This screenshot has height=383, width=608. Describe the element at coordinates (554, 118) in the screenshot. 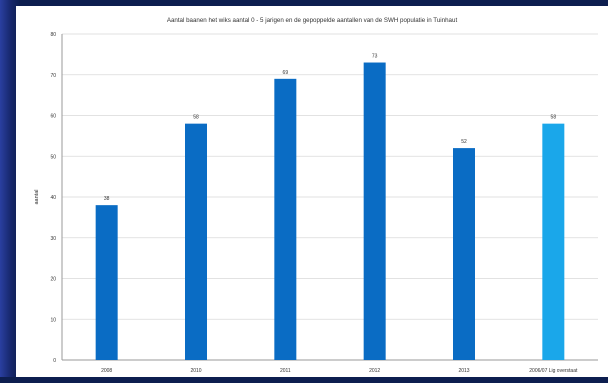

I see `data-label-5: 58` at that location.